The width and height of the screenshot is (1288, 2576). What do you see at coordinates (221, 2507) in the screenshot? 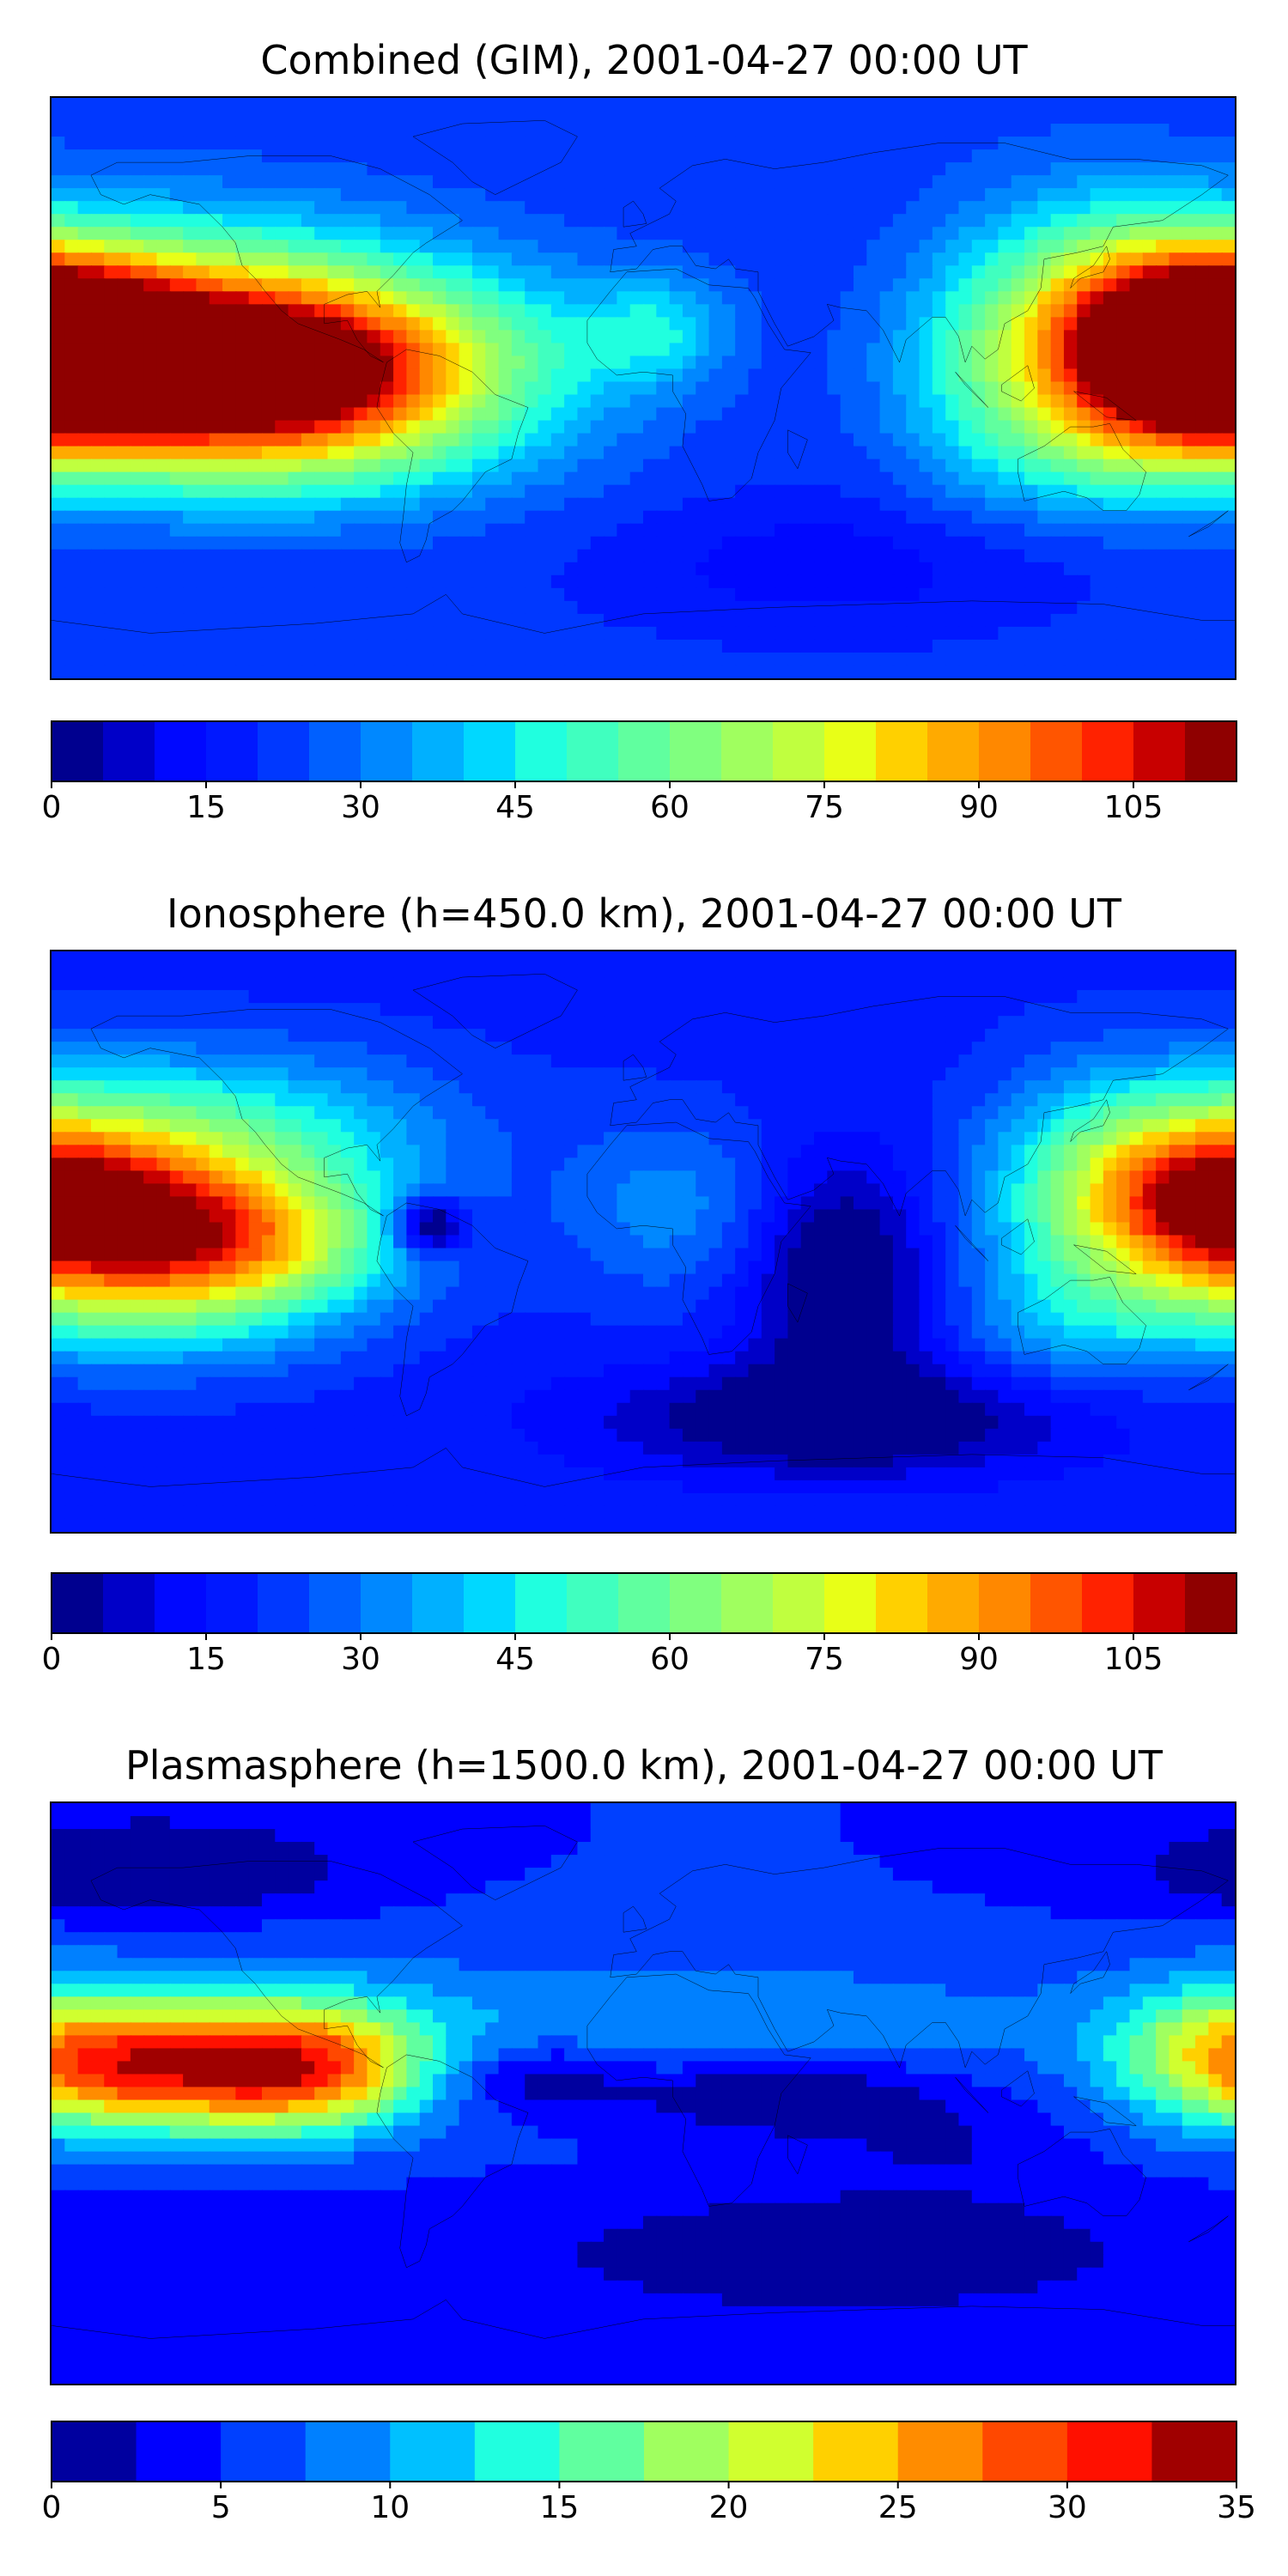
I see `colorbar-tick-label: 5` at bounding box center [221, 2507].